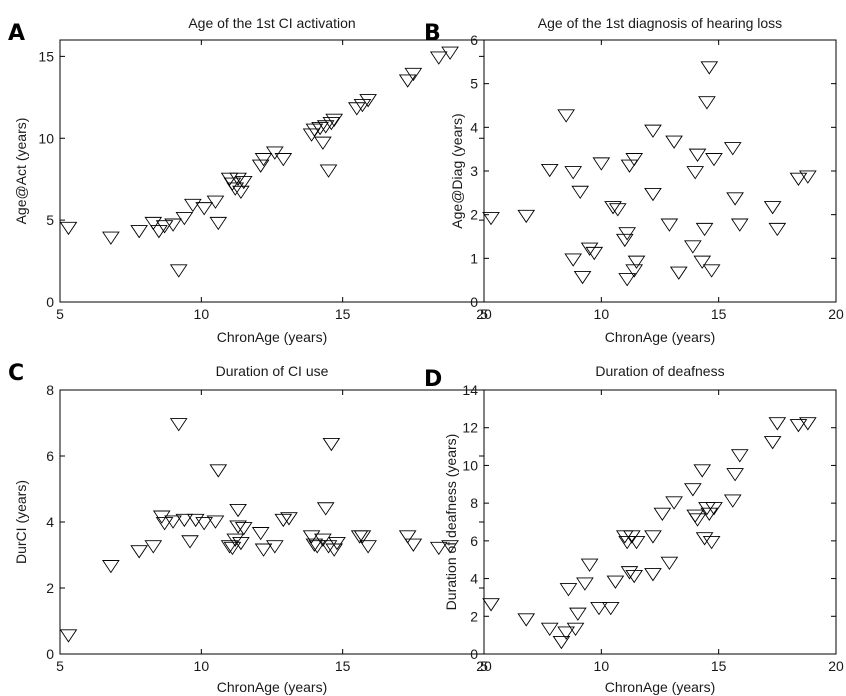 This screenshot has height=696, width=846. What do you see at coordinates (16, 373) in the screenshot?
I see `panel-letter: C` at bounding box center [16, 373].